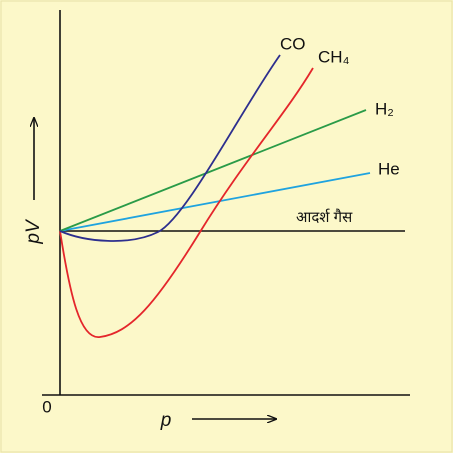 This screenshot has height=453, width=453. Describe the element at coordinates (215, 202) in the screenshot. I see `he-curve` at that location.